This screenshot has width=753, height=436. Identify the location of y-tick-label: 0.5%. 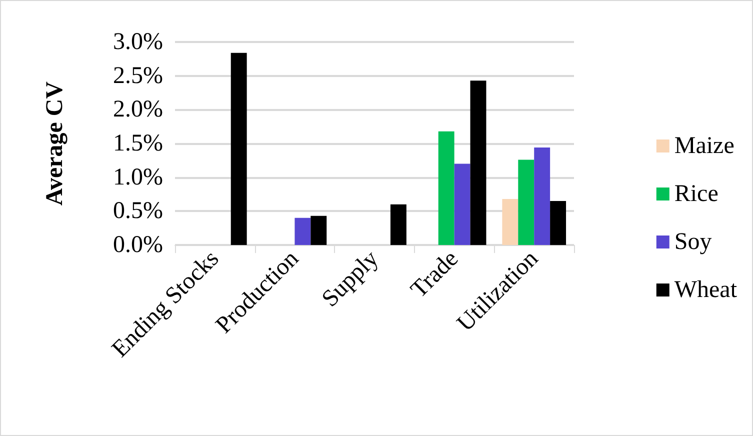
(138, 211).